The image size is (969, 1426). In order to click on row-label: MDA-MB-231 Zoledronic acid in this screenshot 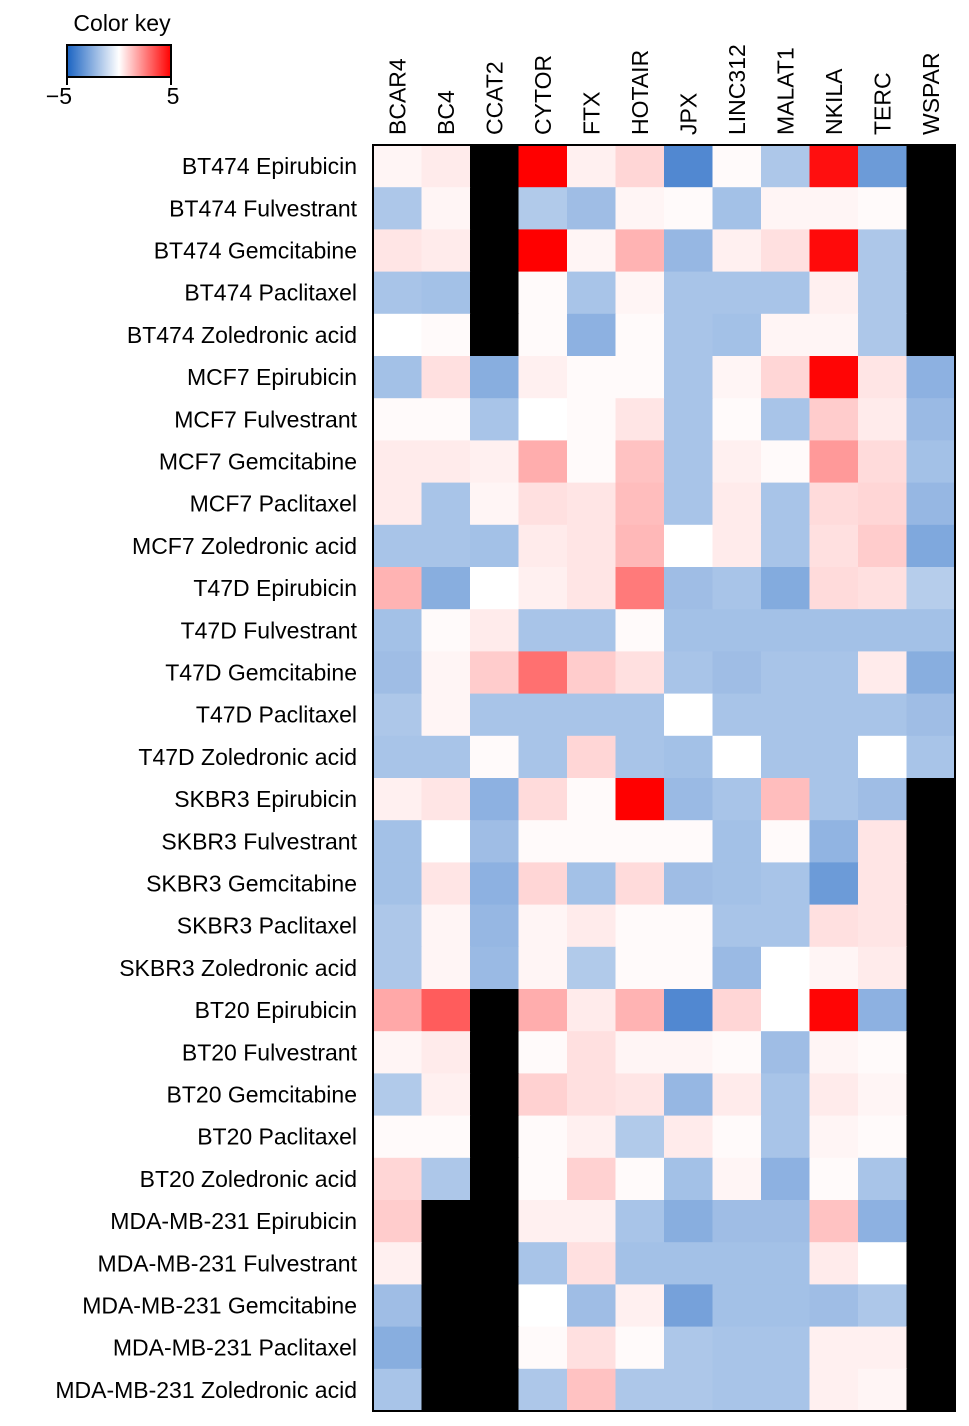, I will do `click(206, 1390)`.